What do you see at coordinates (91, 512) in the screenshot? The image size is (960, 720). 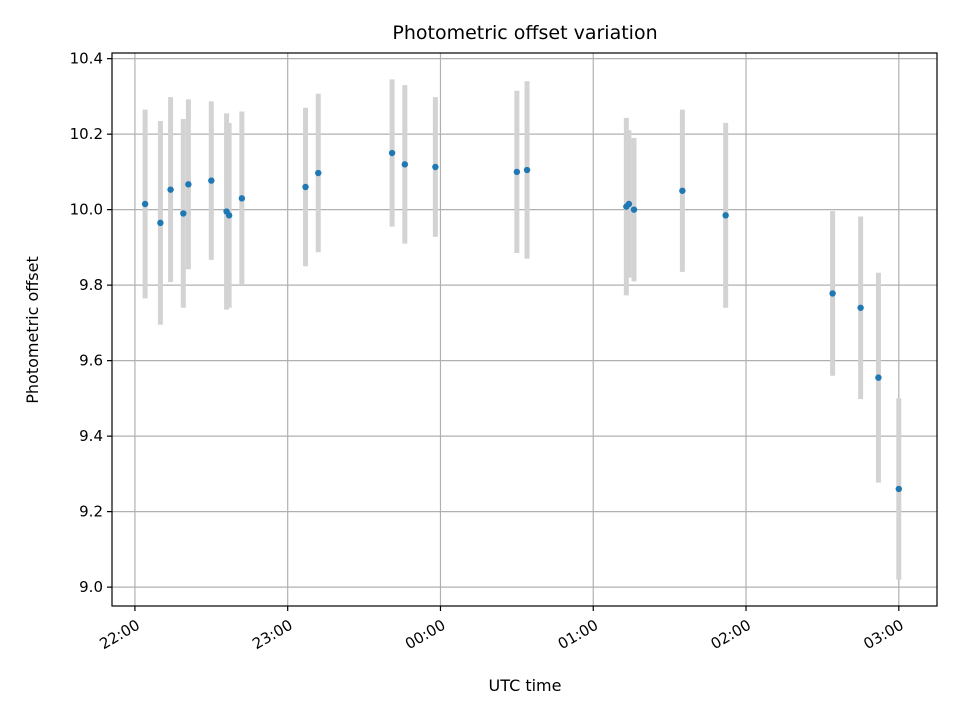 I see `y-tick-label: 9.2` at bounding box center [91, 512].